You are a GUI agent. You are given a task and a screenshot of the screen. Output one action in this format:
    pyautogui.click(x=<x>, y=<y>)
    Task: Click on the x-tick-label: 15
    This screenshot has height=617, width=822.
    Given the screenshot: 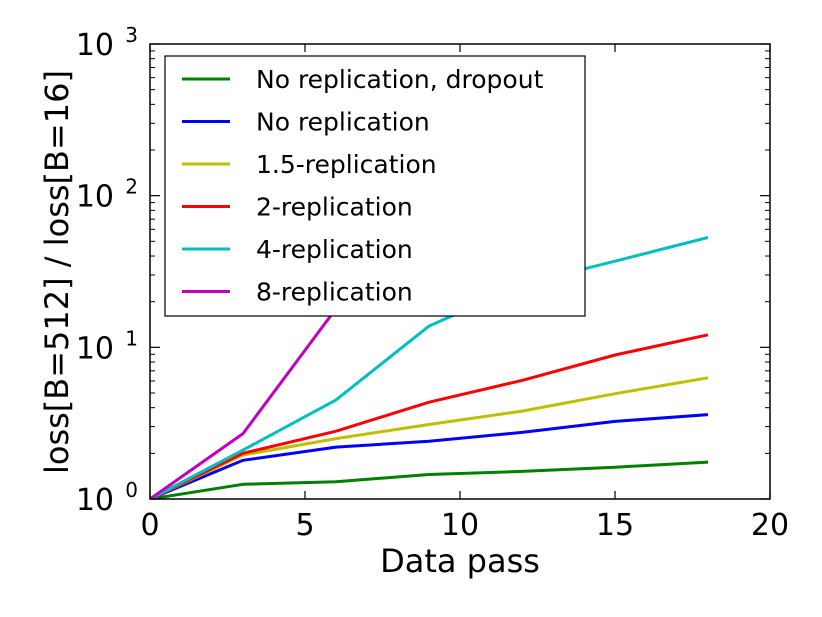 What is the action you would take?
    pyautogui.click(x=615, y=525)
    